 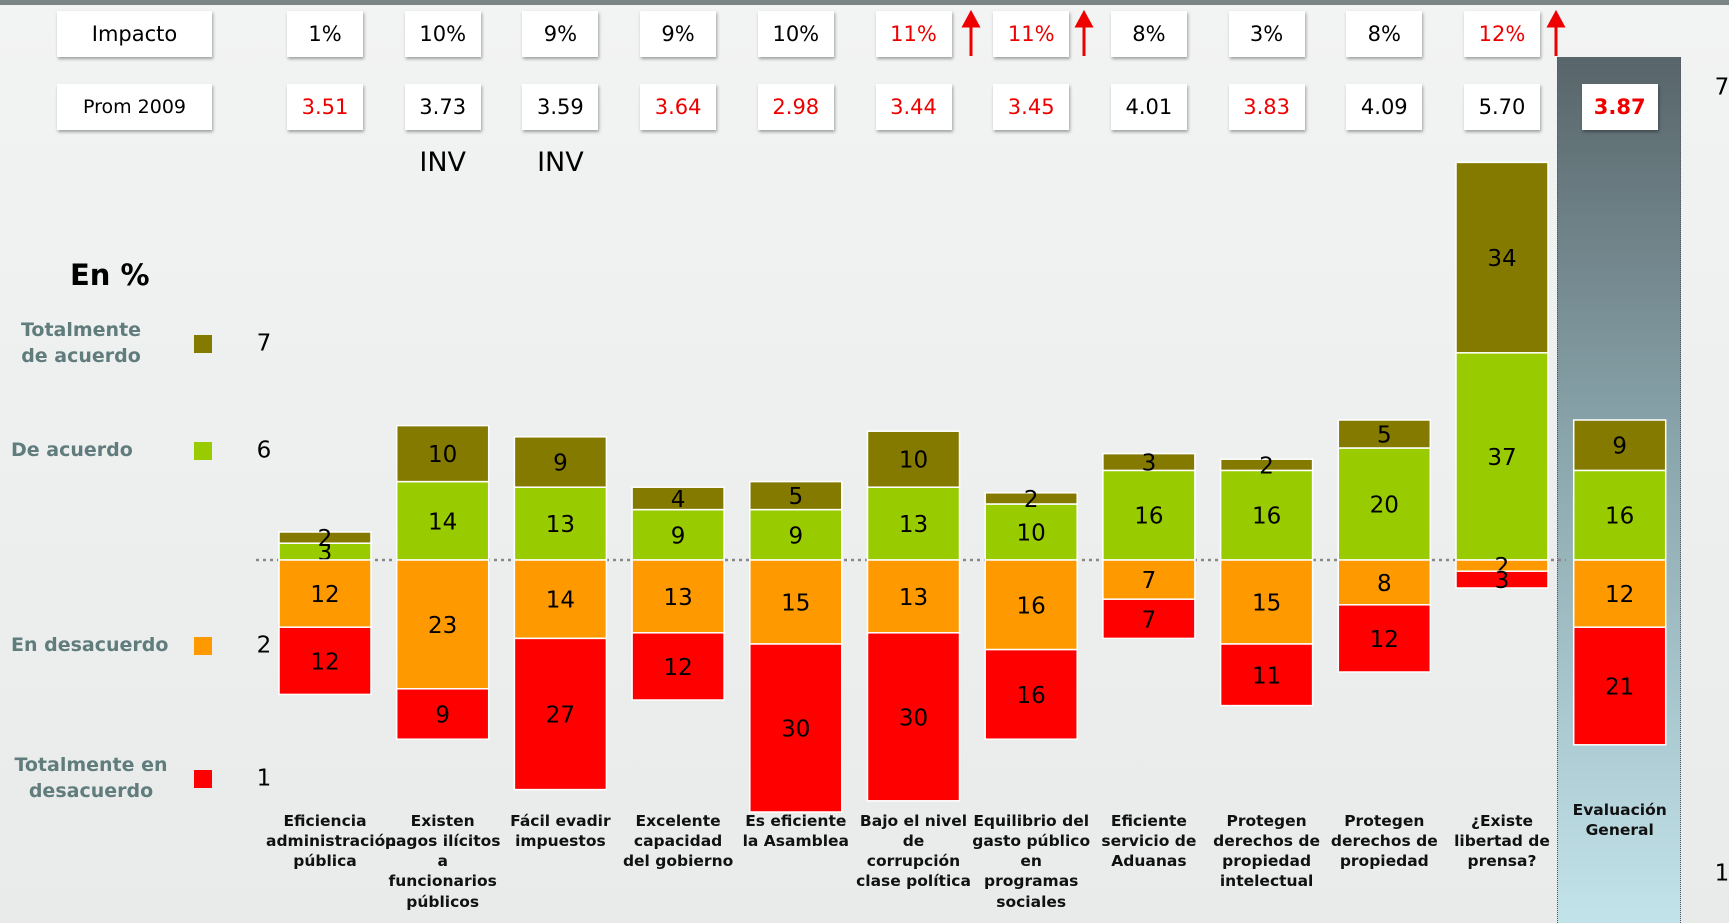 I want to click on right-scale: 1, so click(x=1722, y=874).